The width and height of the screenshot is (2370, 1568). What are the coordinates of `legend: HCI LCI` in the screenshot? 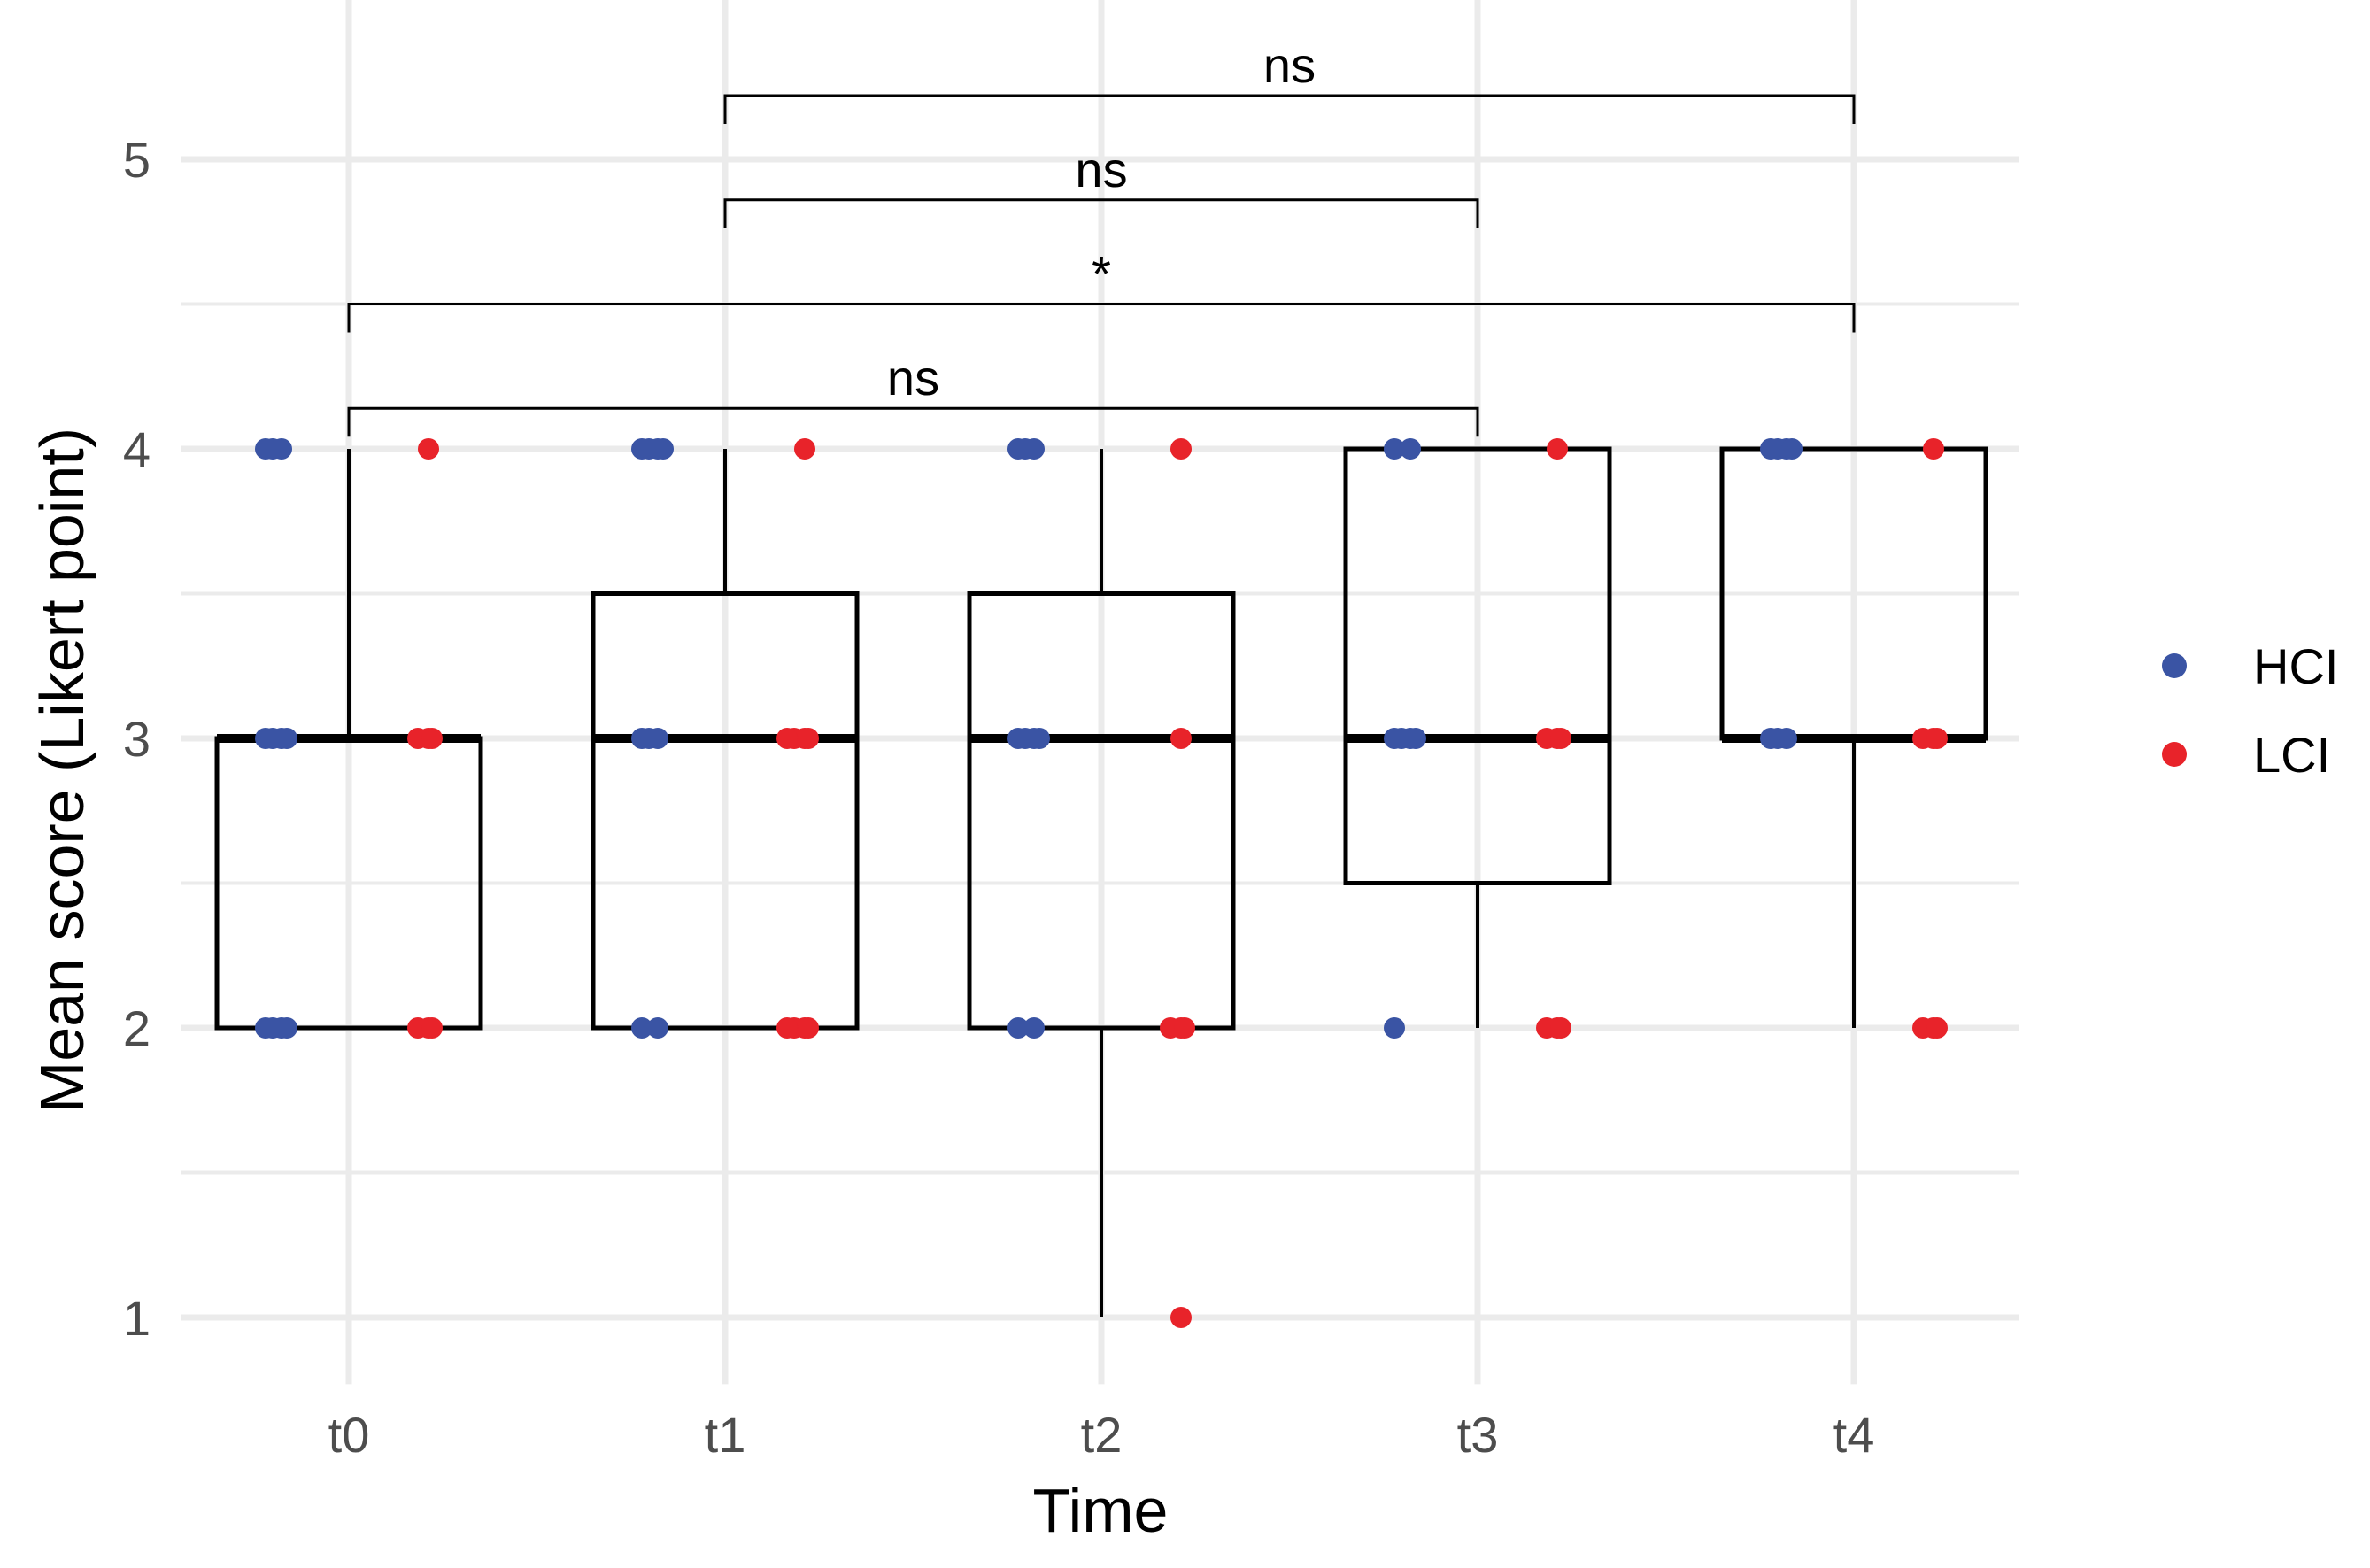 It's located at (2250, 711).